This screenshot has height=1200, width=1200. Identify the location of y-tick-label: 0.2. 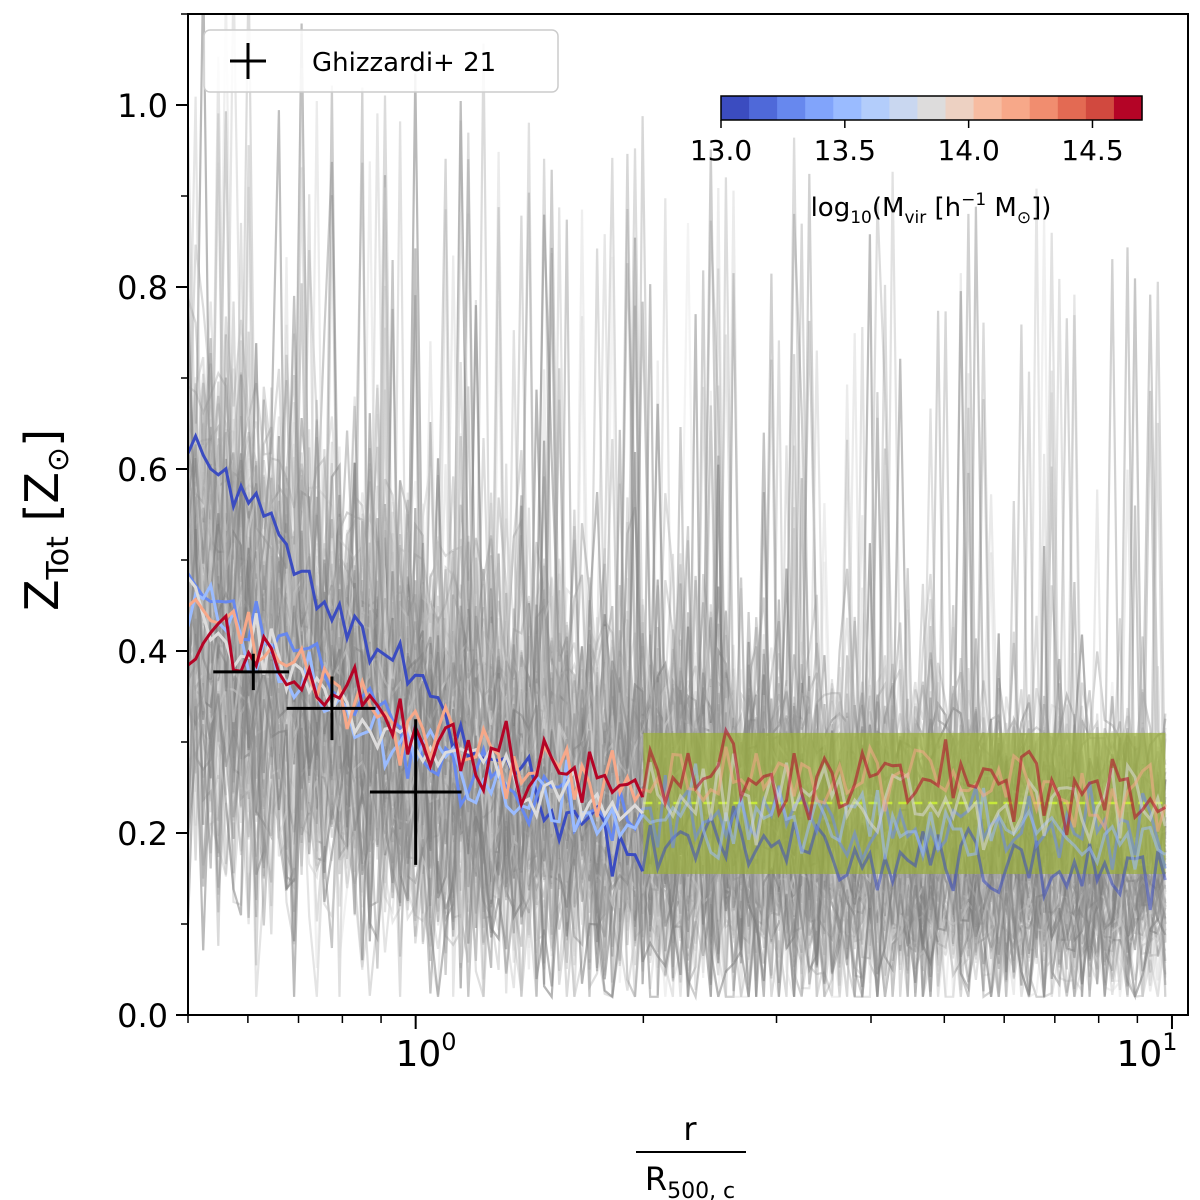
(142, 834).